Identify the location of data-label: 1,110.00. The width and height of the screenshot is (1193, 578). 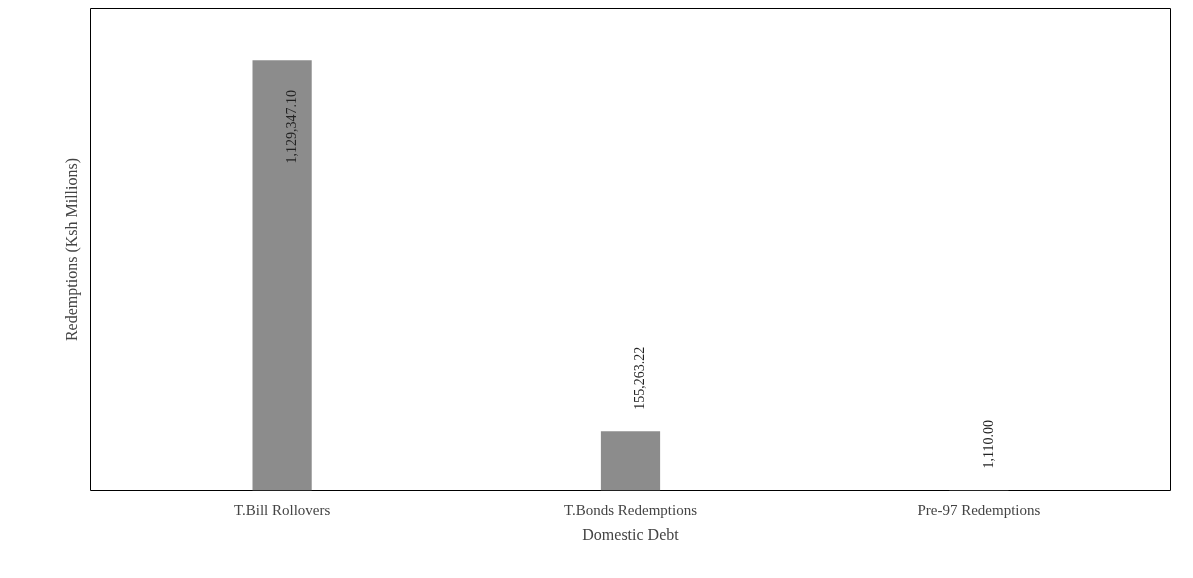
(988, 444).